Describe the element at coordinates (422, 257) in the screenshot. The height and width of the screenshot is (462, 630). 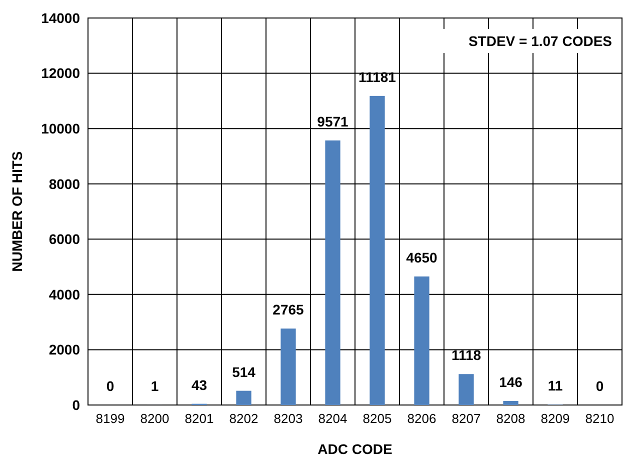
I see `data-label: 4650` at that location.